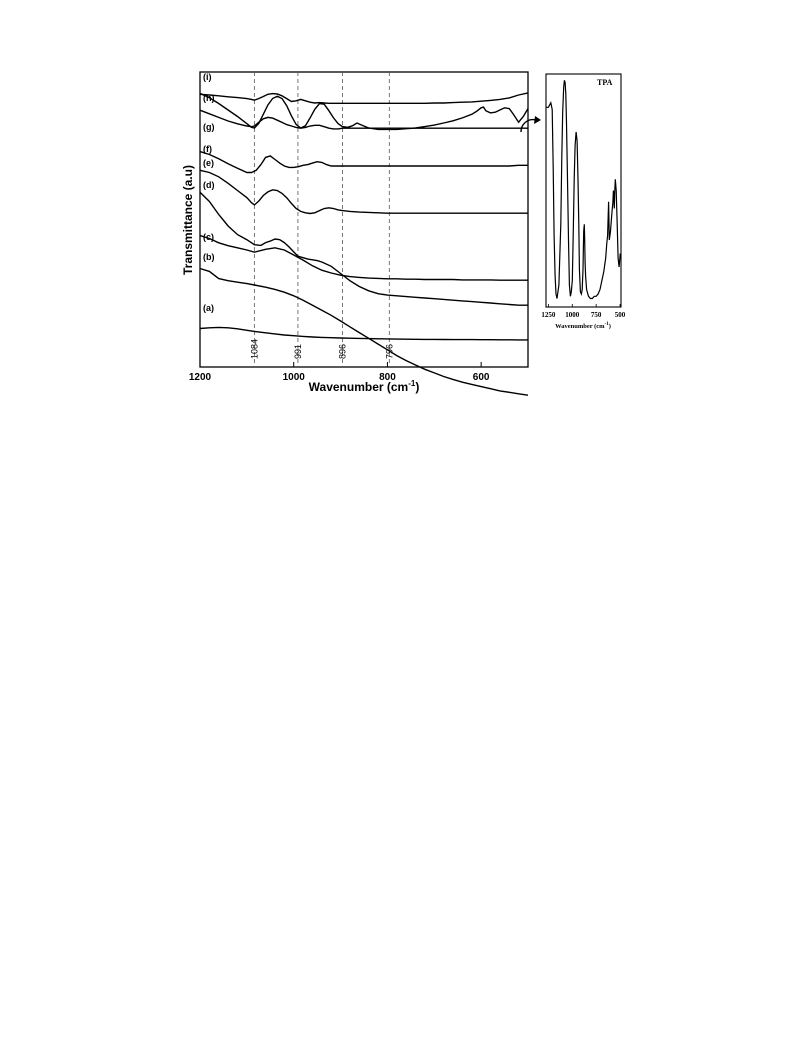  What do you see at coordinates (208, 308) in the screenshot?
I see `series-label: (a)` at bounding box center [208, 308].